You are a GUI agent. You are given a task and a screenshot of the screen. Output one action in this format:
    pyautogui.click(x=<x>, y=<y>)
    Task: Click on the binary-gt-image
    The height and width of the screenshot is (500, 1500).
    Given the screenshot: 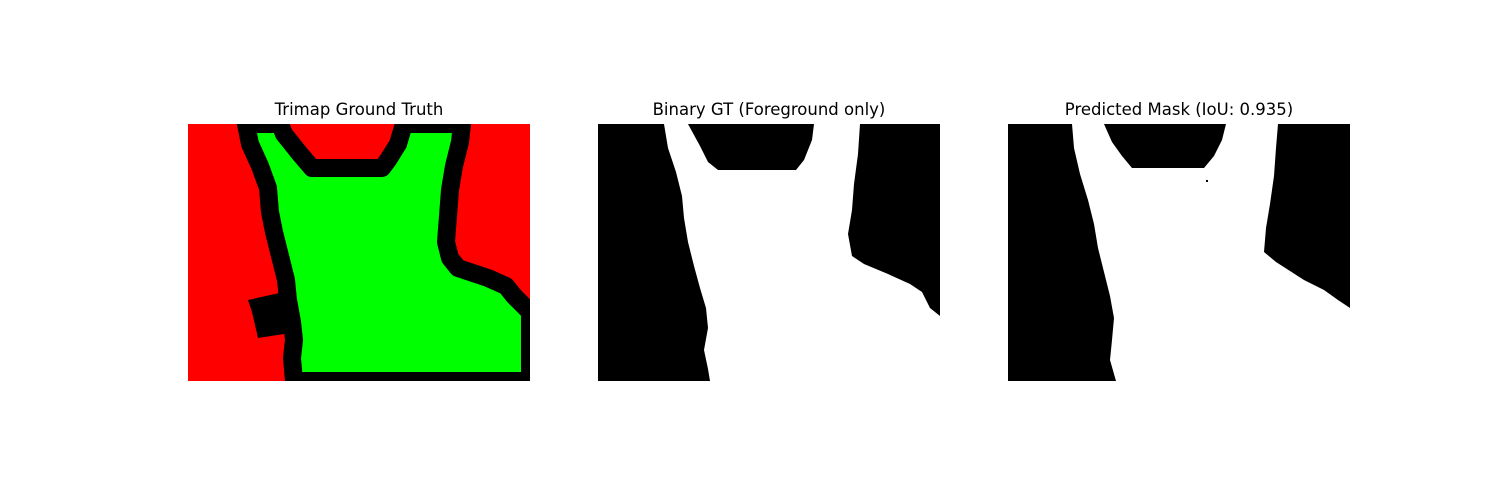 What is the action you would take?
    pyautogui.click(x=769, y=252)
    